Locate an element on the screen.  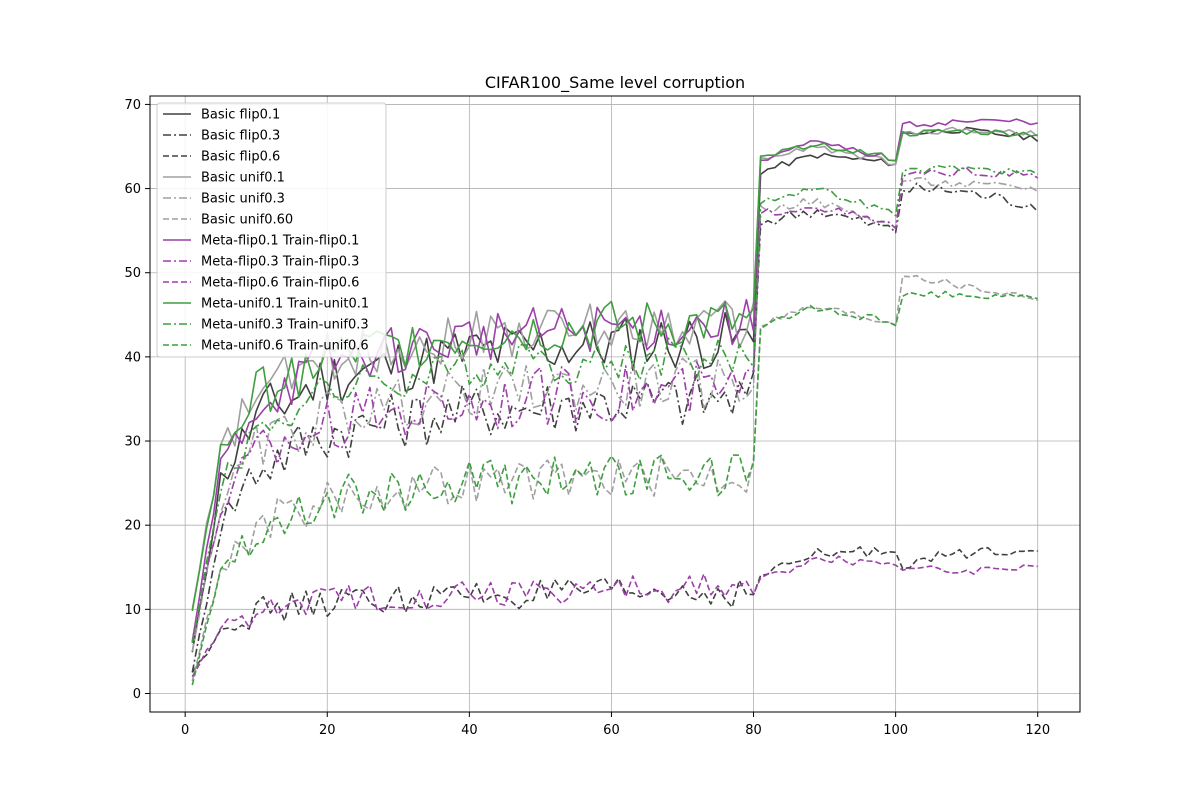
y-tick-label: 70 is located at coordinates (132, 105).